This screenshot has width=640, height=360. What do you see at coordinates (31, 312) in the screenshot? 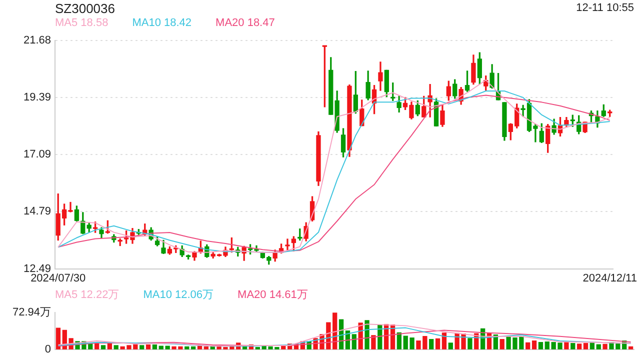
I see `y-tick-label: 72.94万` at bounding box center [31, 312].